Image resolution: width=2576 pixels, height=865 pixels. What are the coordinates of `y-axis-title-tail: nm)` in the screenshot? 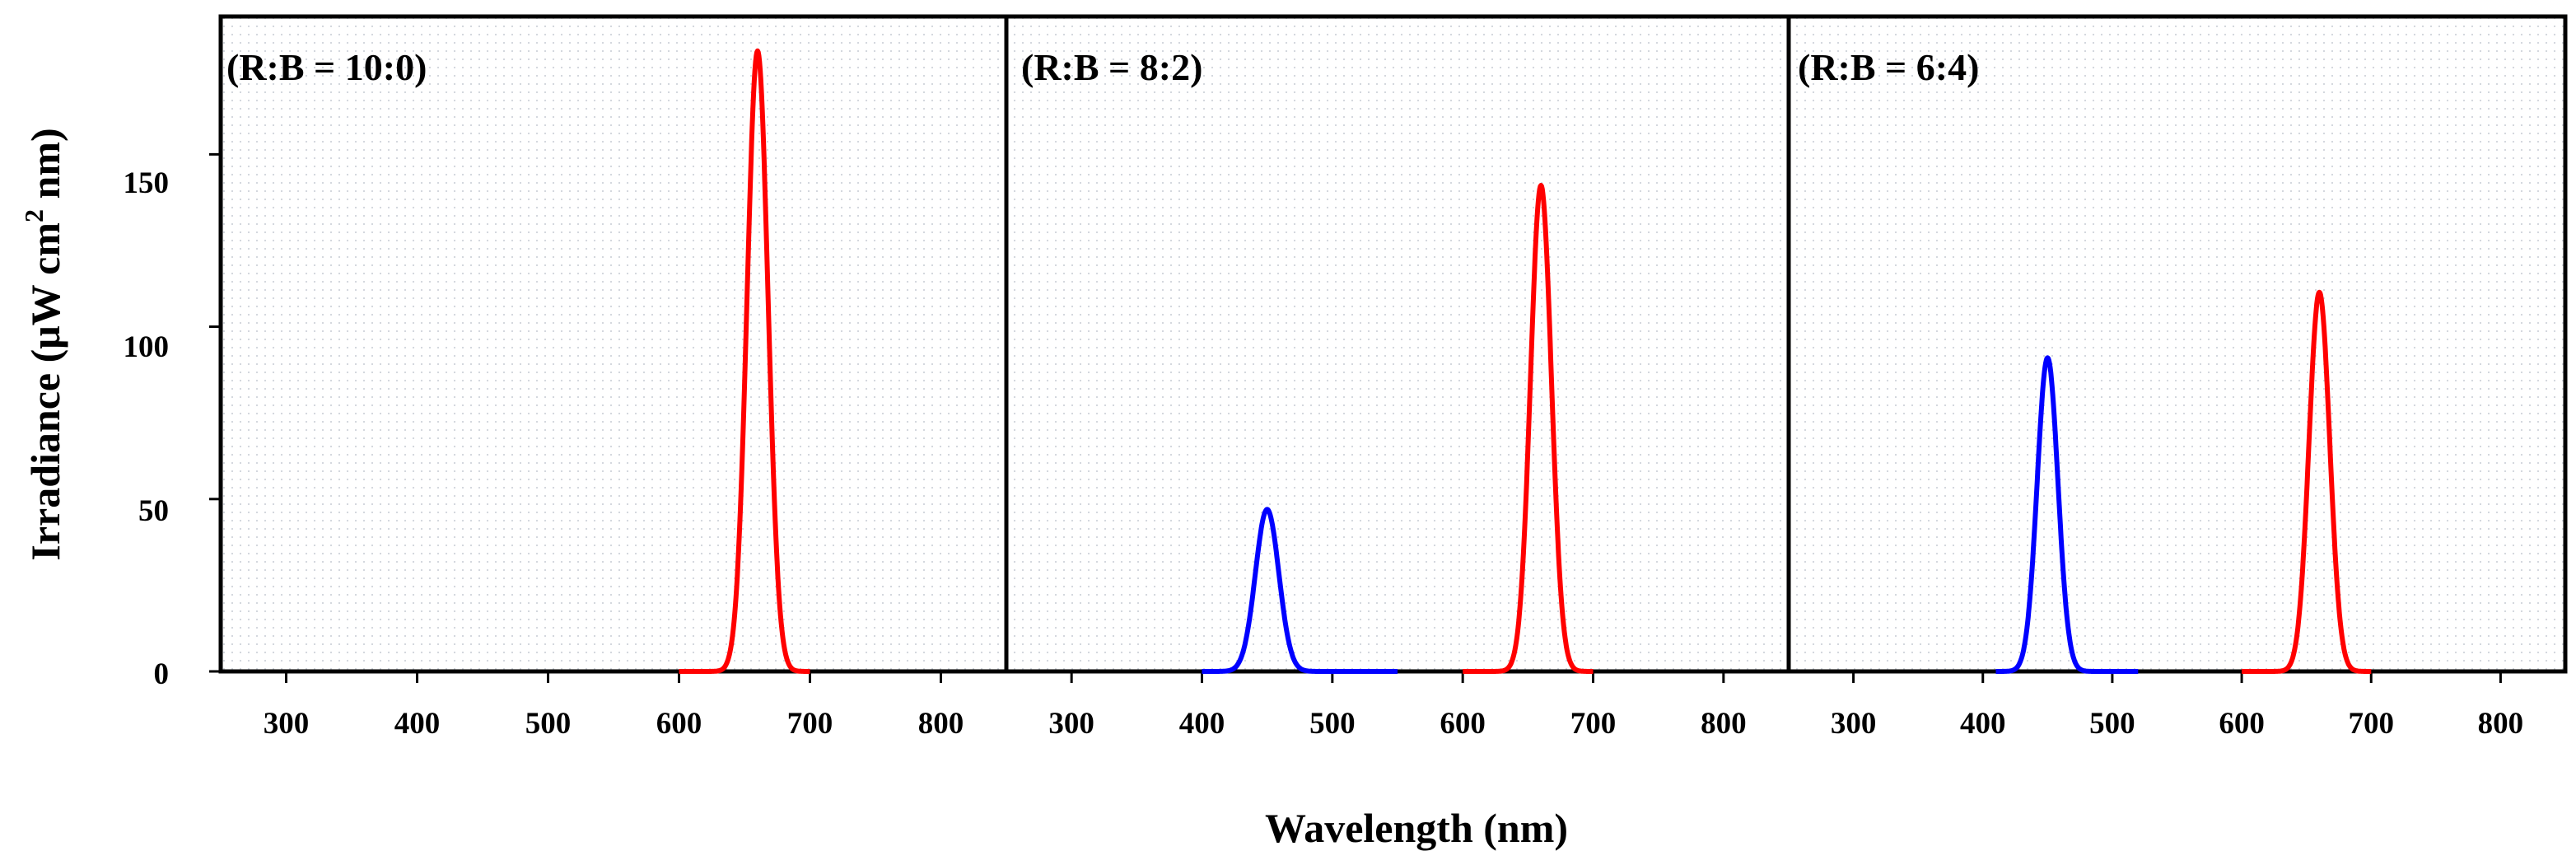 It's located at (45, 168).